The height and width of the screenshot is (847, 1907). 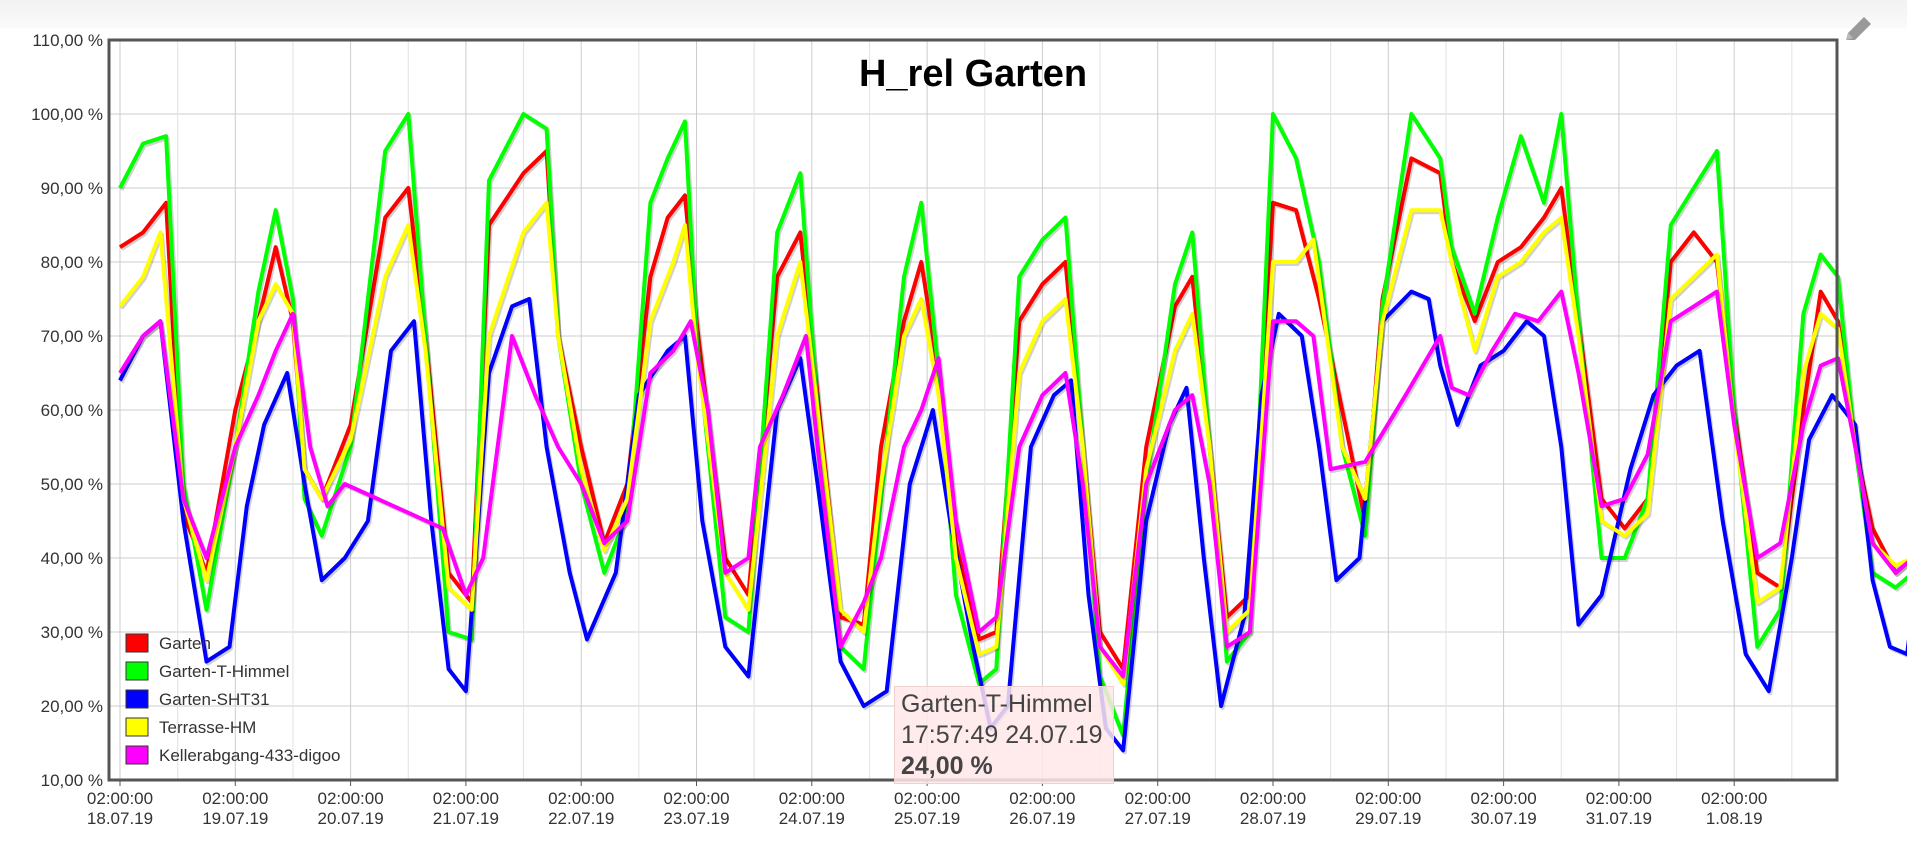 What do you see at coordinates (927, 818) in the screenshot?
I see `x-tick-date: 25.07.19` at bounding box center [927, 818].